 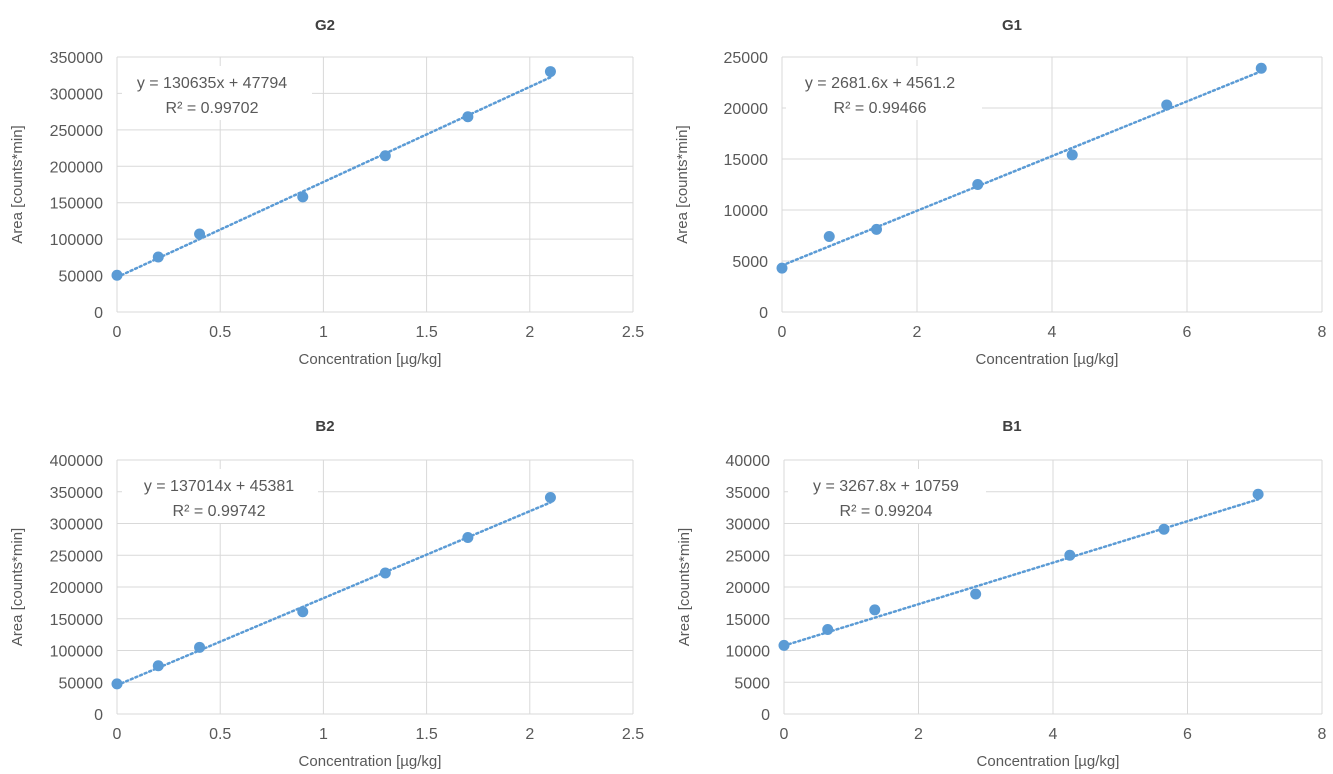 I want to click on y-tick-label: 40000, so click(x=748, y=461).